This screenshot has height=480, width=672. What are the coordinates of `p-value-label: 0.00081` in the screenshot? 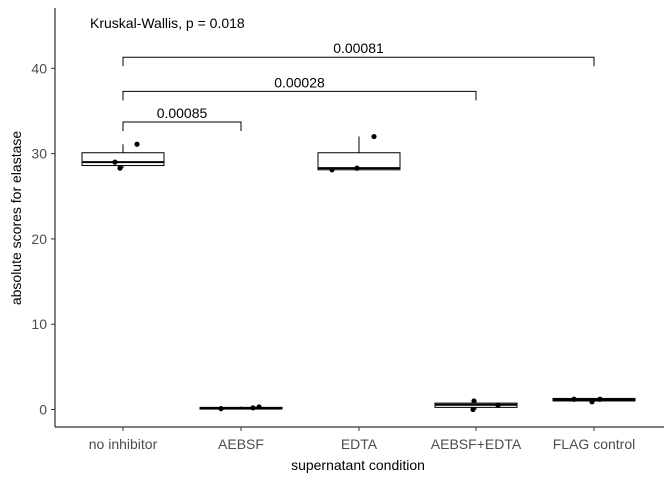 It's located at (358, 48).